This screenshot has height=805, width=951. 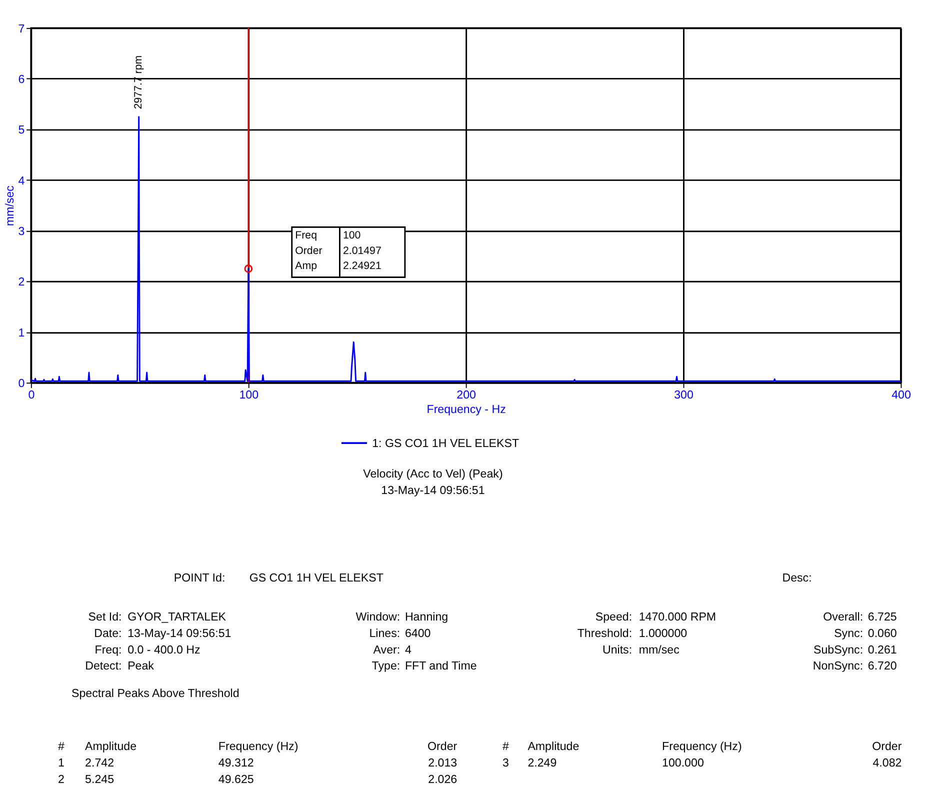 What do you see at coordinates (108, 634) in the screenshot?
I see `text: Date:` at bounding box center [108, 634].